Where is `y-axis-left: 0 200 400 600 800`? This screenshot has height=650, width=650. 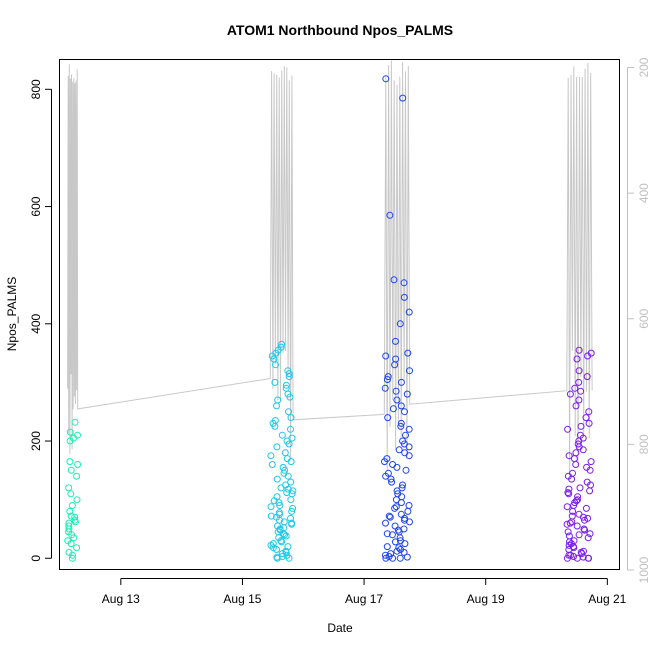 y-axis-left: 0 200 400 600 800 is located at coordinates (40, 320).